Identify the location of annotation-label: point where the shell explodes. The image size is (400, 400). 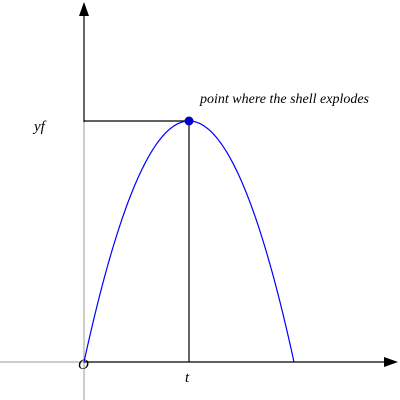
(284, 99).